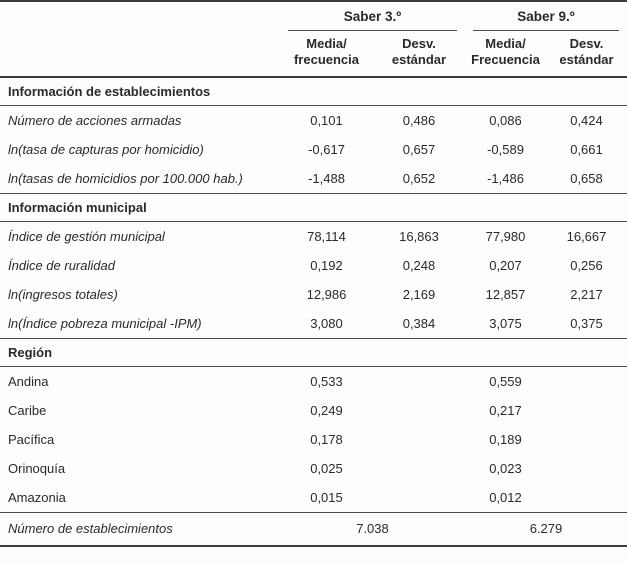 The image size is (627, 565). What do you see at coordinates (326, 497) in the screenshot?
I see `cell-value: 0,015` at bounding box center [326, 497].